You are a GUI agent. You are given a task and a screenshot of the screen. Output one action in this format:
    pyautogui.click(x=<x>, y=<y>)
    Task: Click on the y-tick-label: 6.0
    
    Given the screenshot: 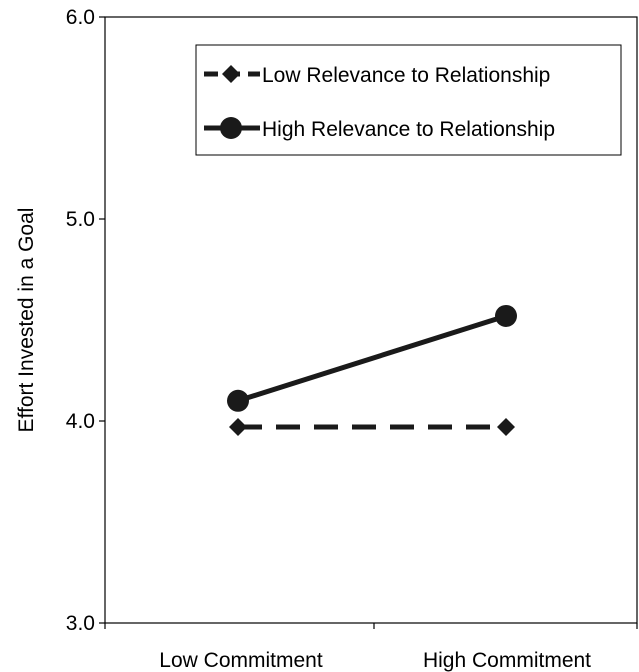 What is the action you would take?
    pyautogui.click(x=80, y=17)
    